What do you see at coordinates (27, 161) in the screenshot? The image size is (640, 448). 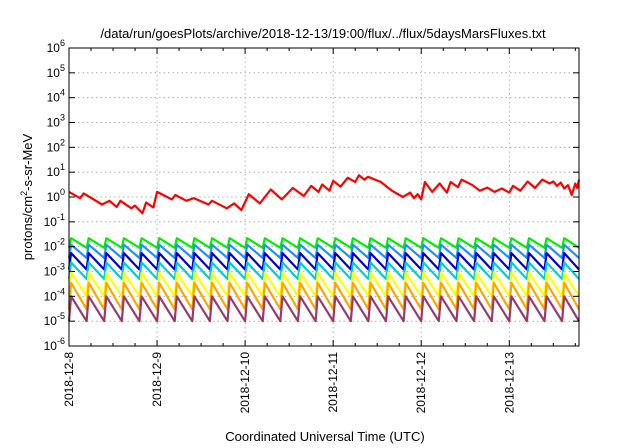 I see `y-axis-title-suffix: -s-sr-MeV` at bounding box center [27, 161].